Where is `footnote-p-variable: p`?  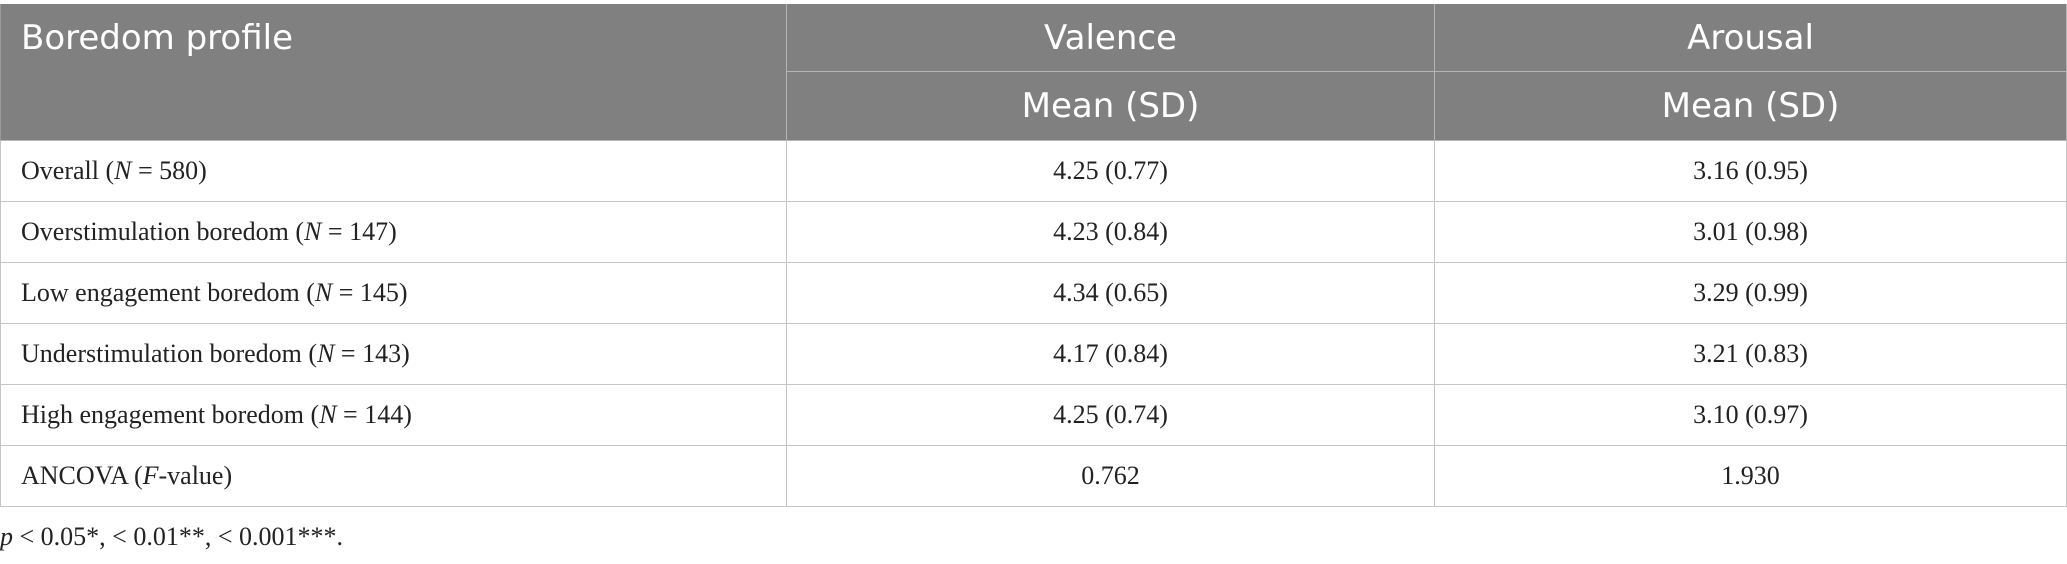
footnote-p-variable: p is located at coordinates (6, 536).